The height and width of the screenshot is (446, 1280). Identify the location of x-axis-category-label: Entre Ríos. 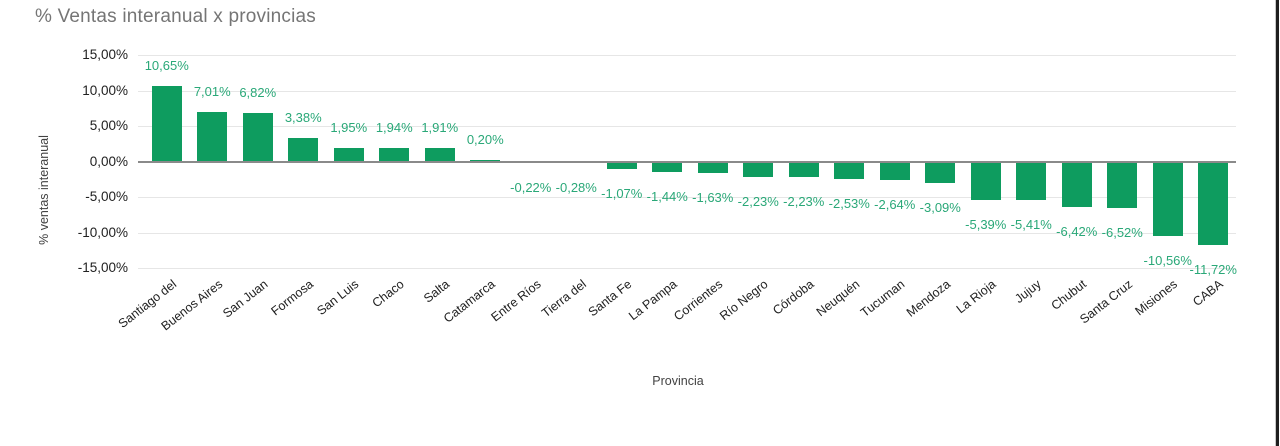
(516, 301).